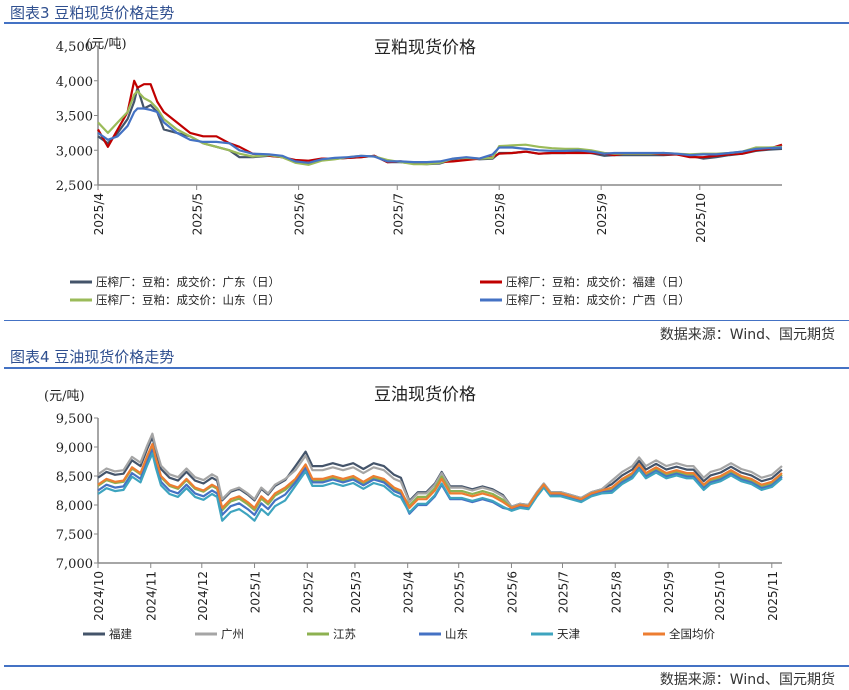 This screenshot has height=690, width=849. What do you see at coordinates (426, 320) in the screenshot?
I see `figure-3-bottom-rule` at bounding box center [426, 320].